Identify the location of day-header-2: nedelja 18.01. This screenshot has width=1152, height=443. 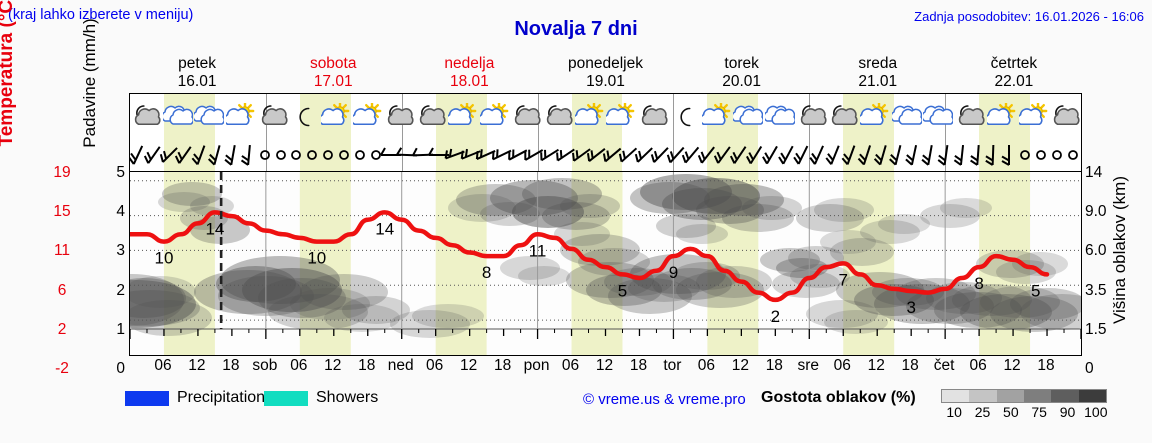
(469, 73).